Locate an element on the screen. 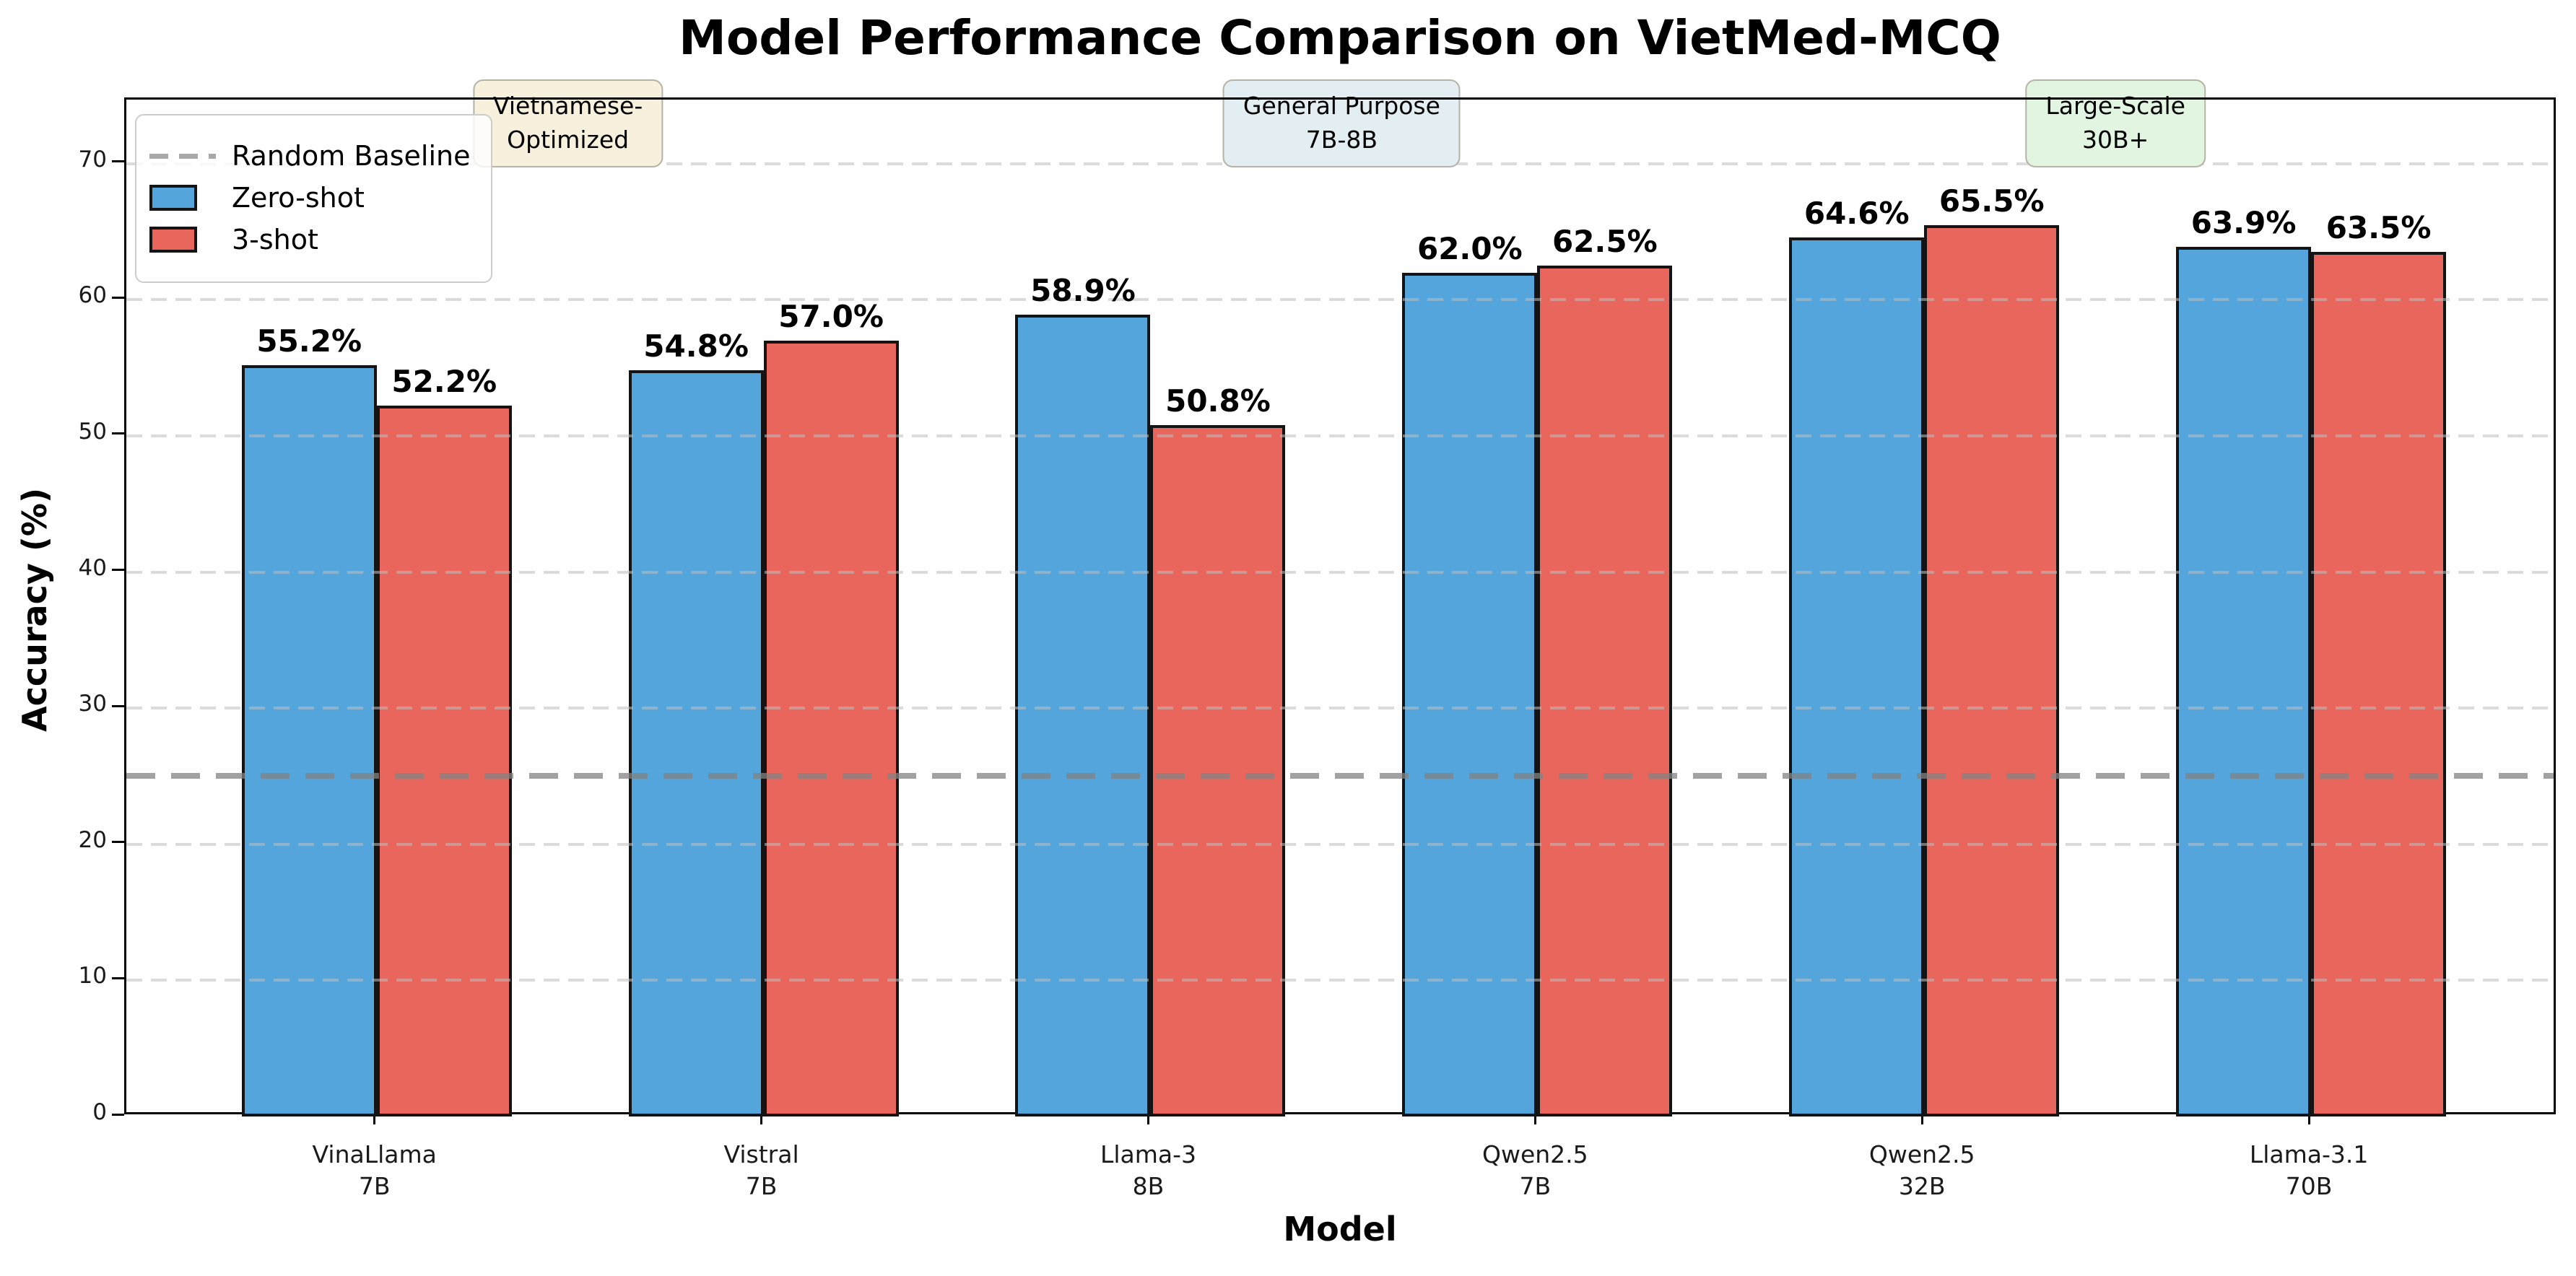 This screenshot has height=1276, width=2576. bar-value-label: 50.8% is located at coordinates (1218, 401).